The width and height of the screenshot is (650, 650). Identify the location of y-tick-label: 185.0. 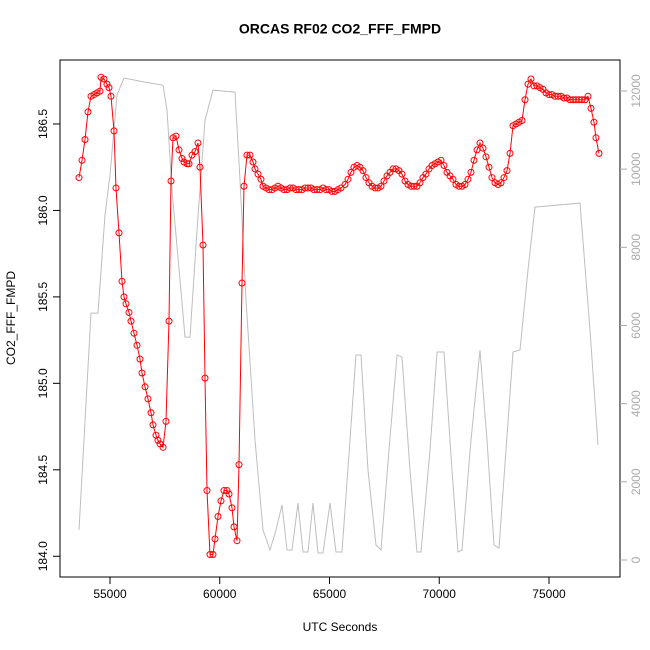
(43, 383).